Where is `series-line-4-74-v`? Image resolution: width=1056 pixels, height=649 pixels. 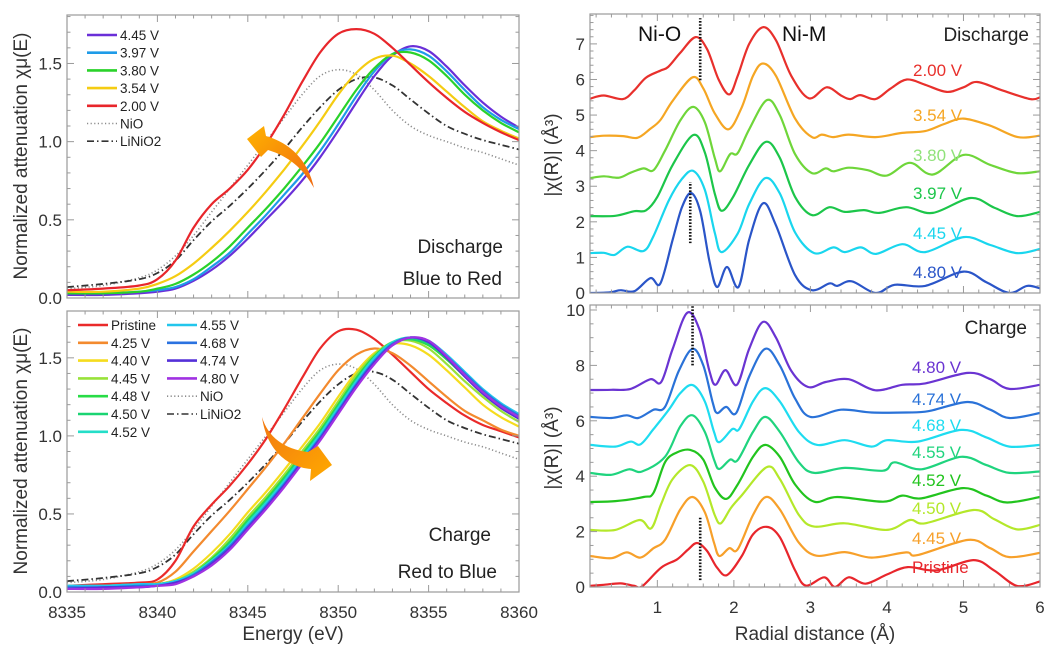 series-line-4-74-v is located at coordinates (815, 383).